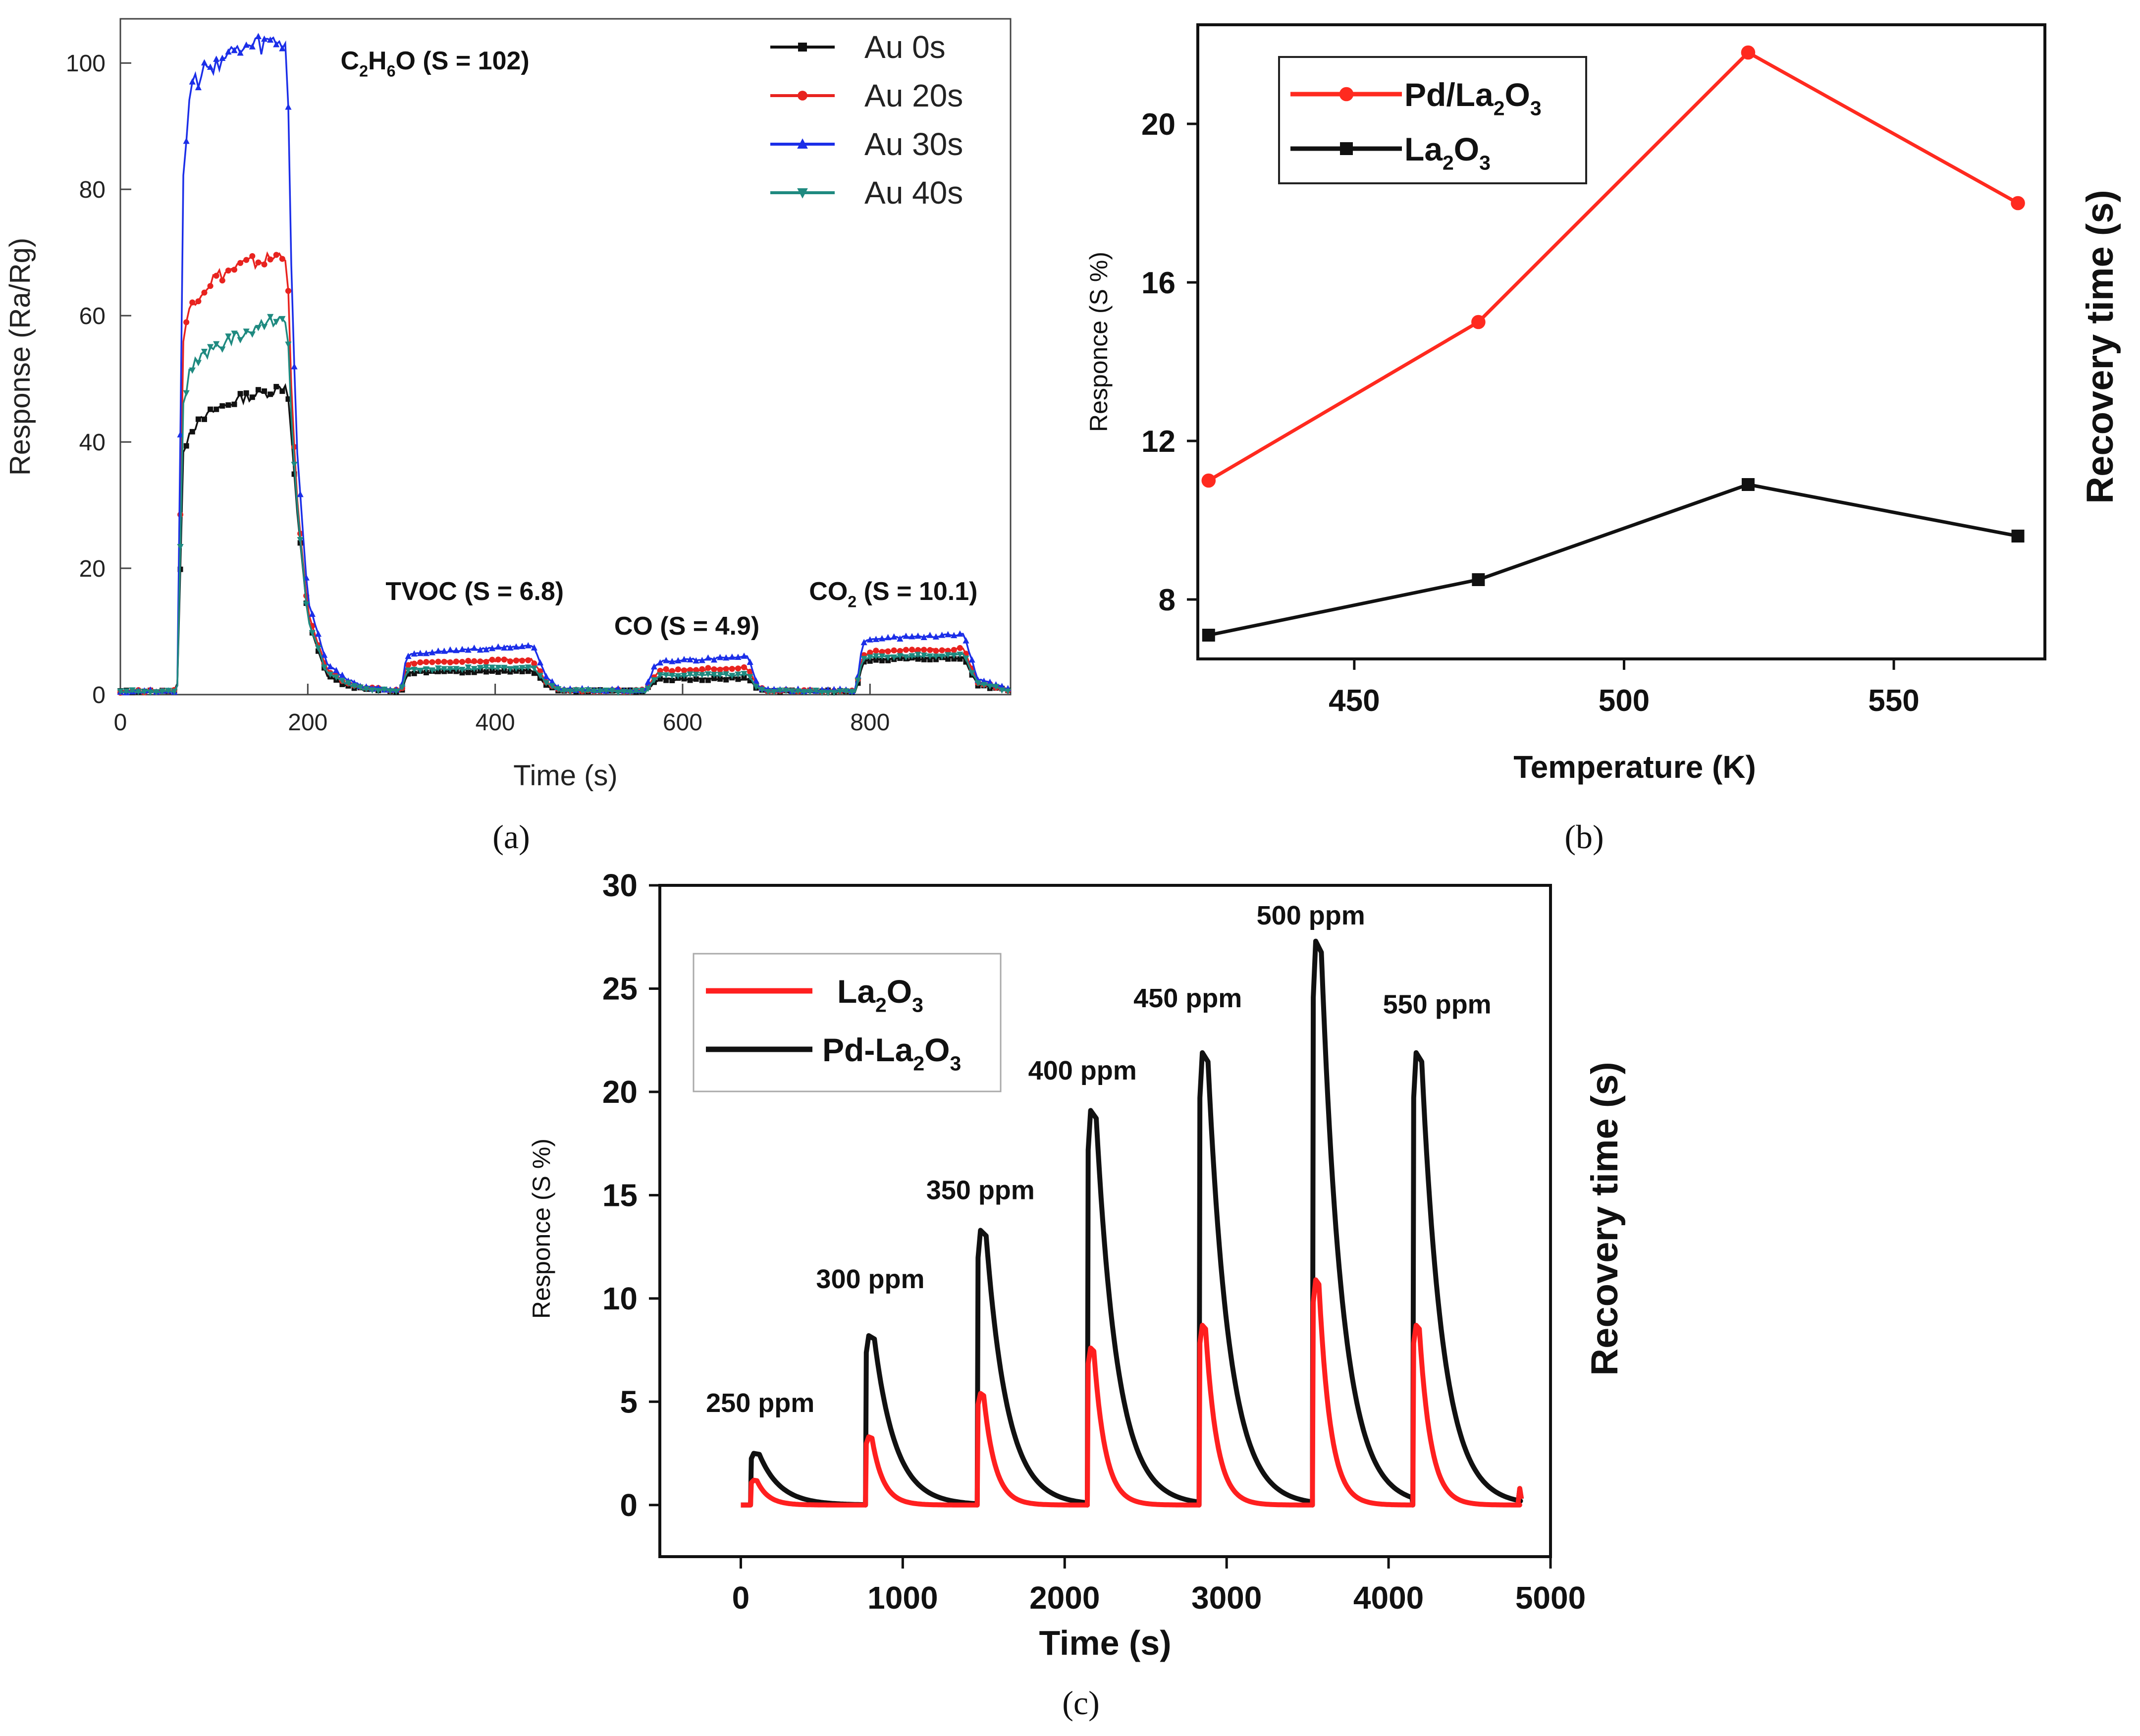 This screenshot has height=1736, width=2140. What do you see at coordinates (120, 722) in the screenshot?
I see `x-tick-label: 0` at bounding box center [120, 722].